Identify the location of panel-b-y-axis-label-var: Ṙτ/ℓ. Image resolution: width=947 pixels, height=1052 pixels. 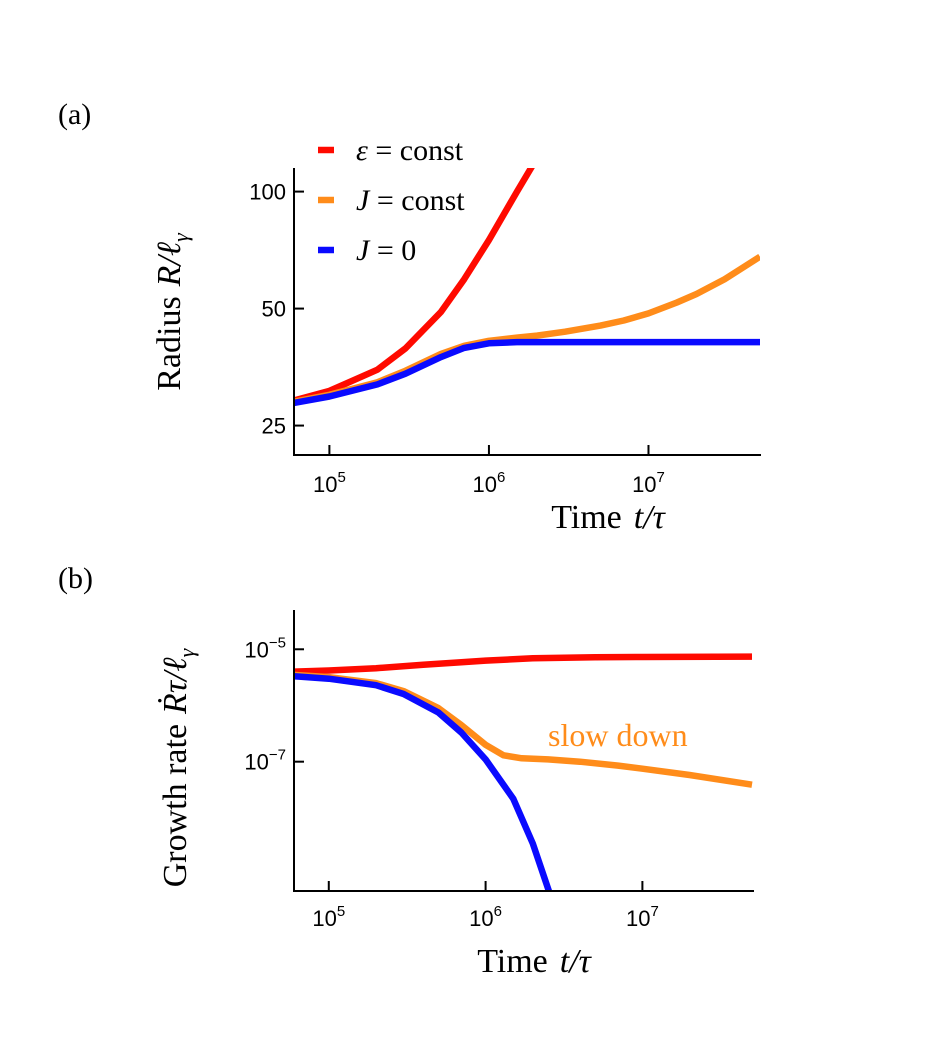
(175, 686).